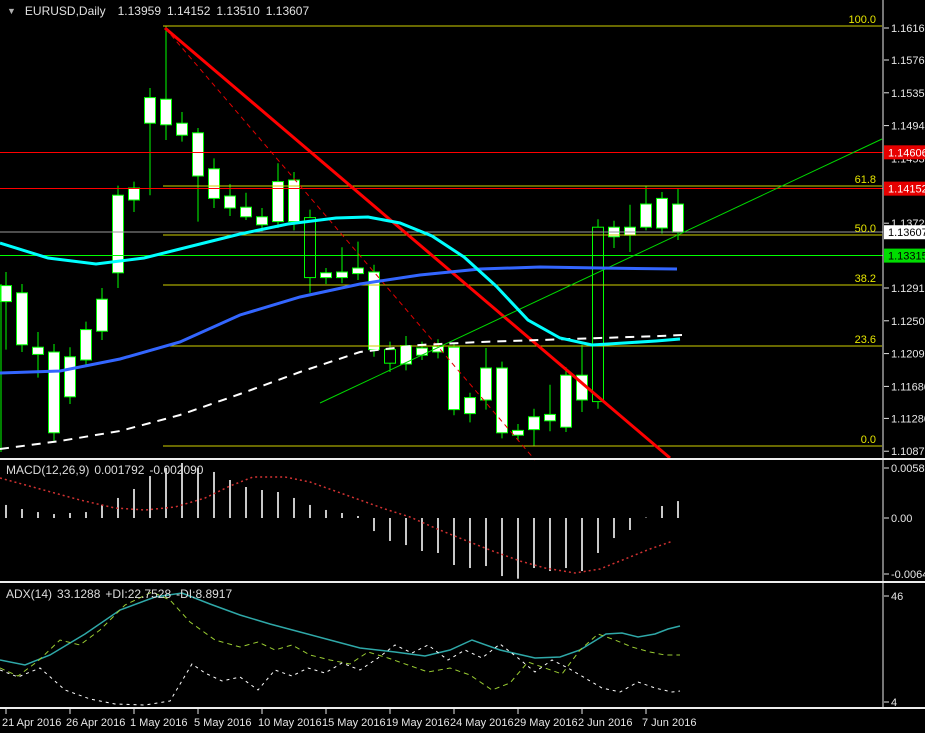 The height and width of the screenshot is (733, 925). I want to click on adx-axis-label: 46, so click(897, 597).